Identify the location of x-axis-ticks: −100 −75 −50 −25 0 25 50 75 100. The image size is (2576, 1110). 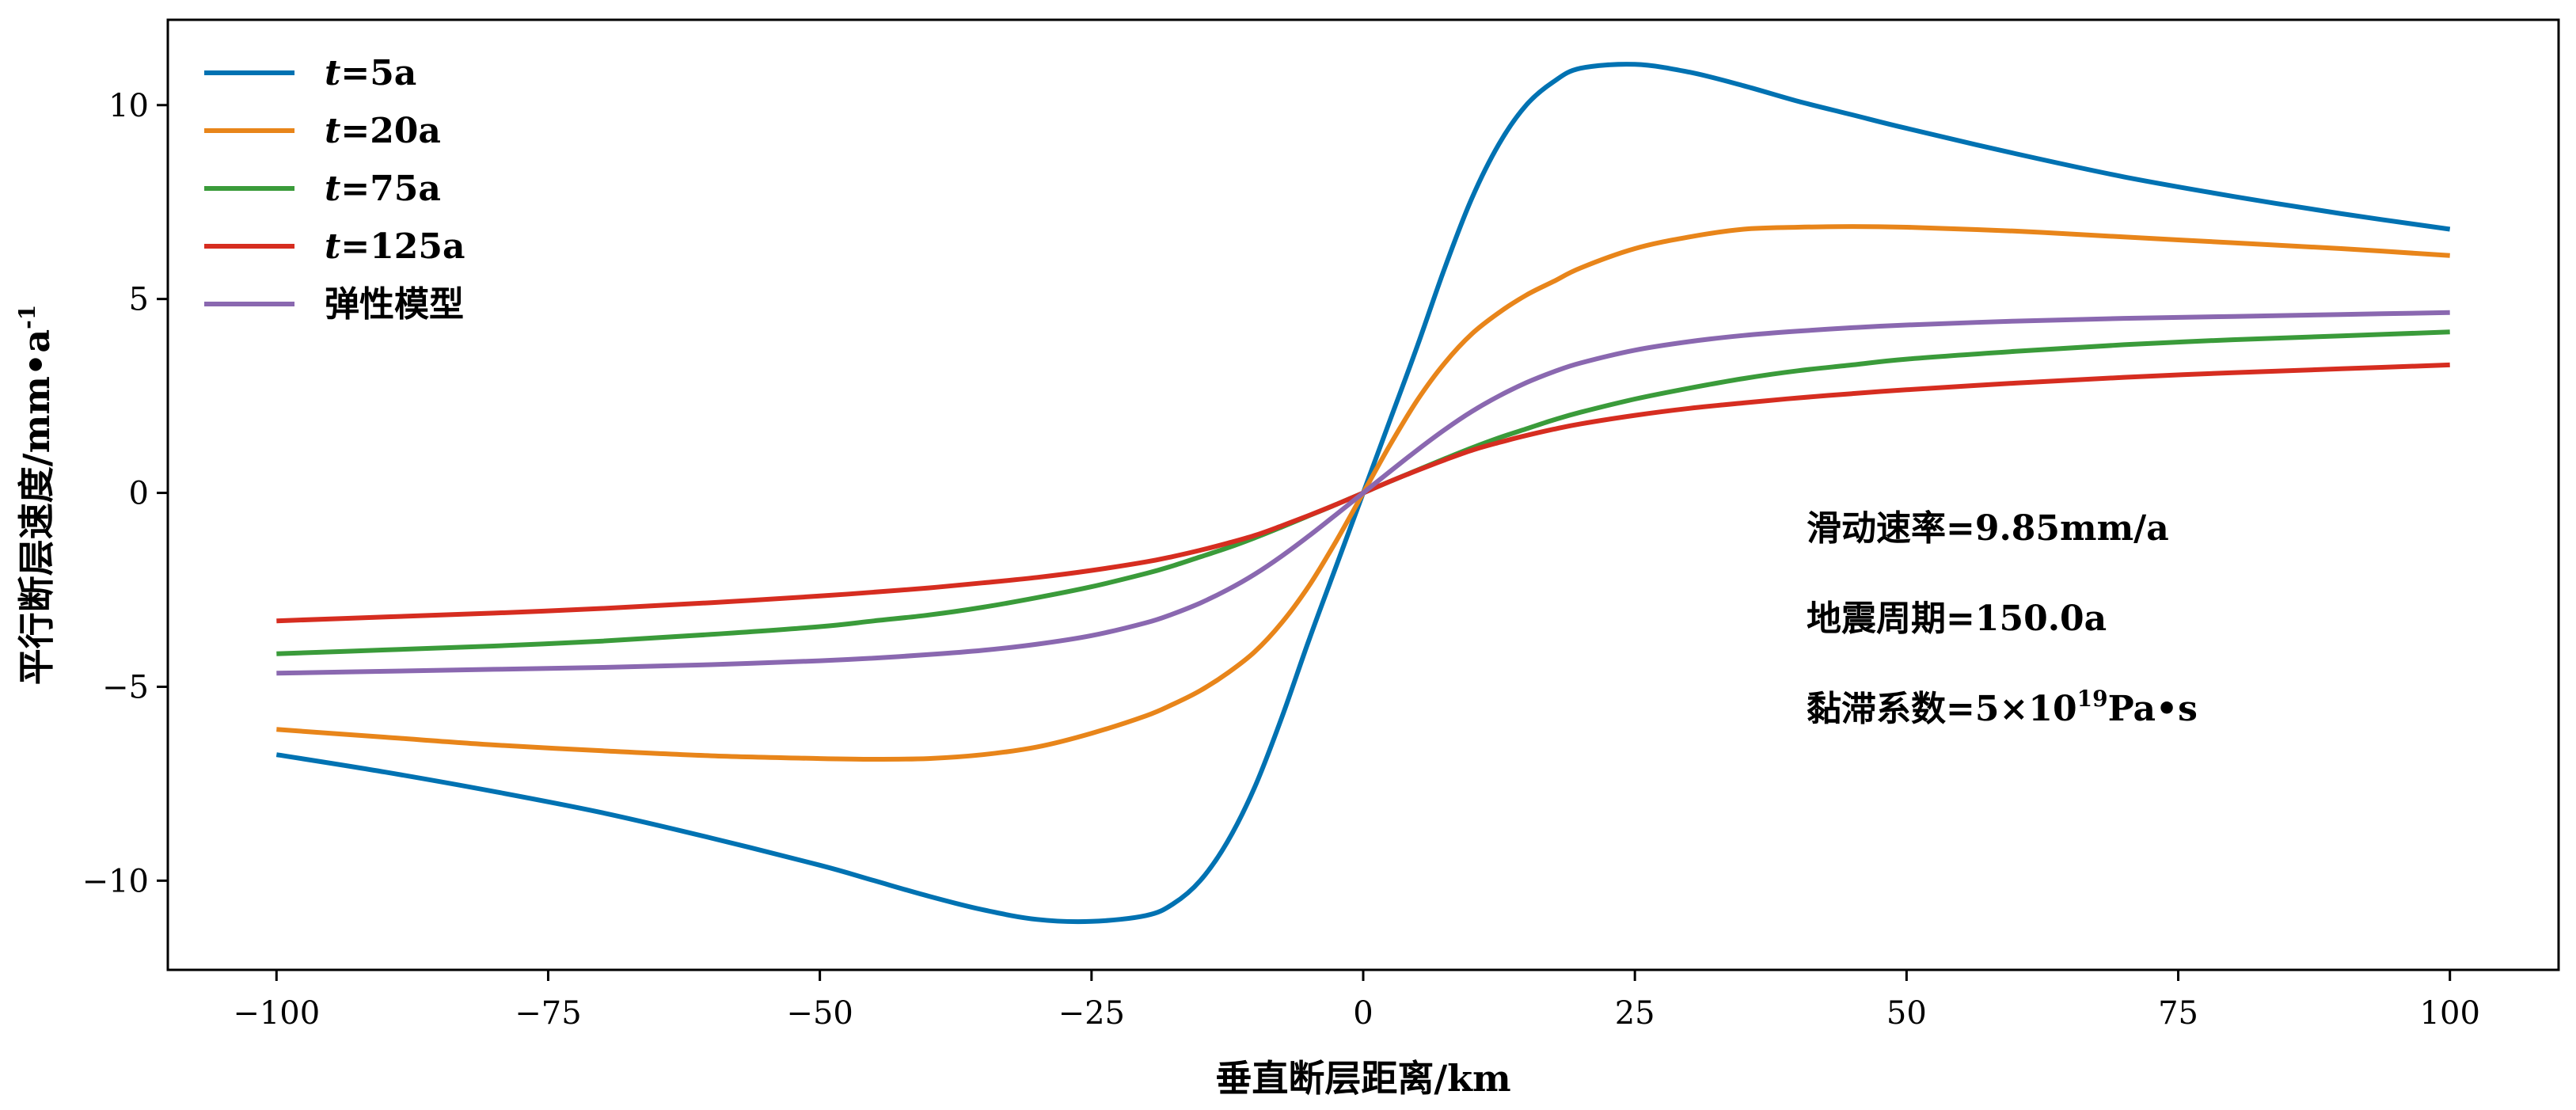
(1356, 1001).